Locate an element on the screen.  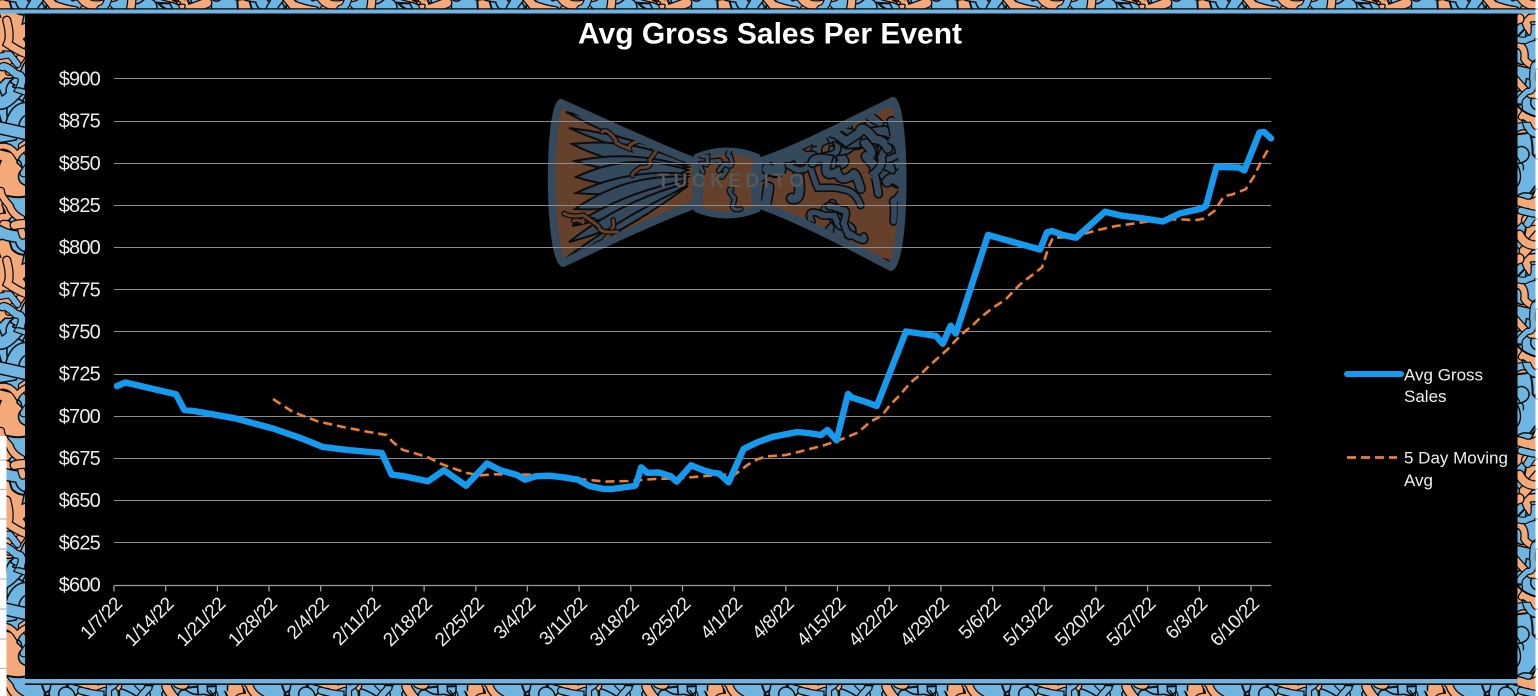
svg-text: $750 is located at coordinates (80, 333).